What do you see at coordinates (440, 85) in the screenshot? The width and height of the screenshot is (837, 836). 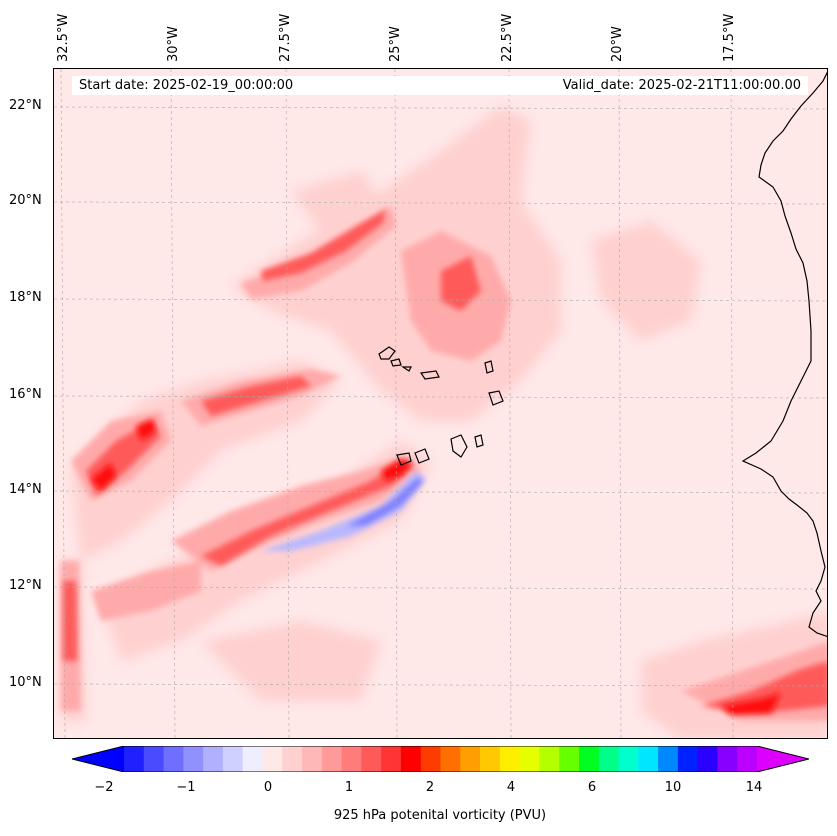 I see `info-bar` at bounding box center [440, 85].